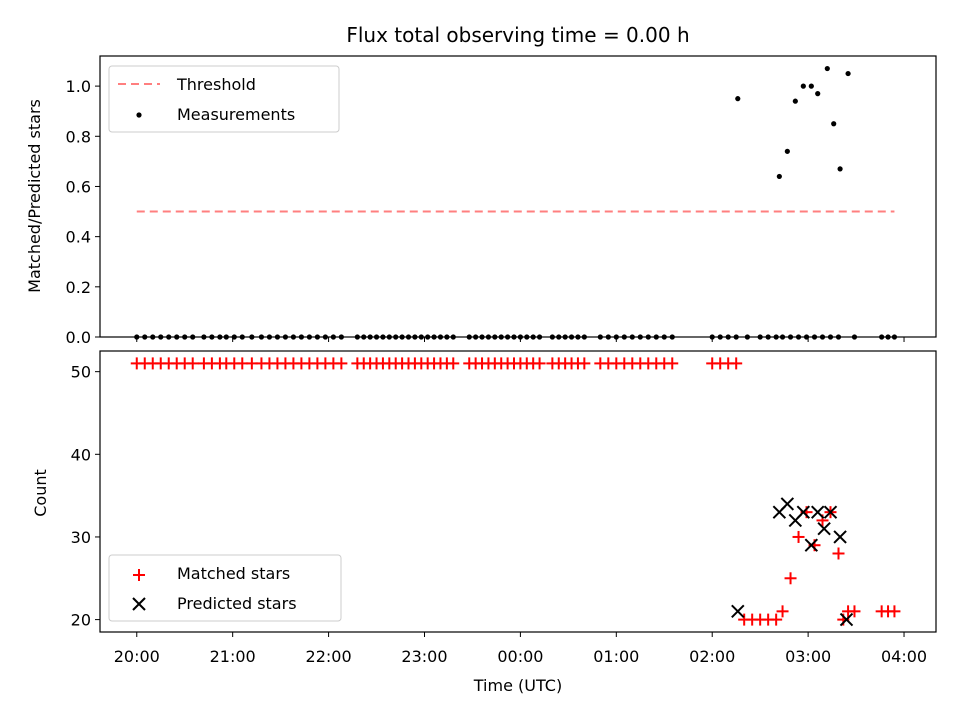 Image resolution: width=960 pixels, height=720 pixels. Describe the element at coordinates (139, 115) in the screenshot. I see `measurements-legend-swatch` at that location.